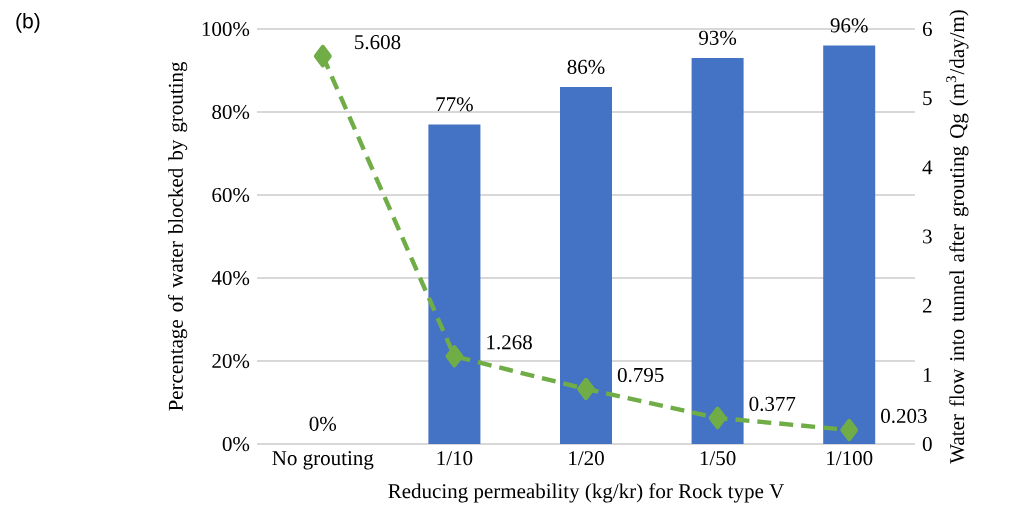 This screenshot has width=1016, height=530. Describe the element at coordinates (28, 23) in the screenshot. I see `text: (b)` at that location.